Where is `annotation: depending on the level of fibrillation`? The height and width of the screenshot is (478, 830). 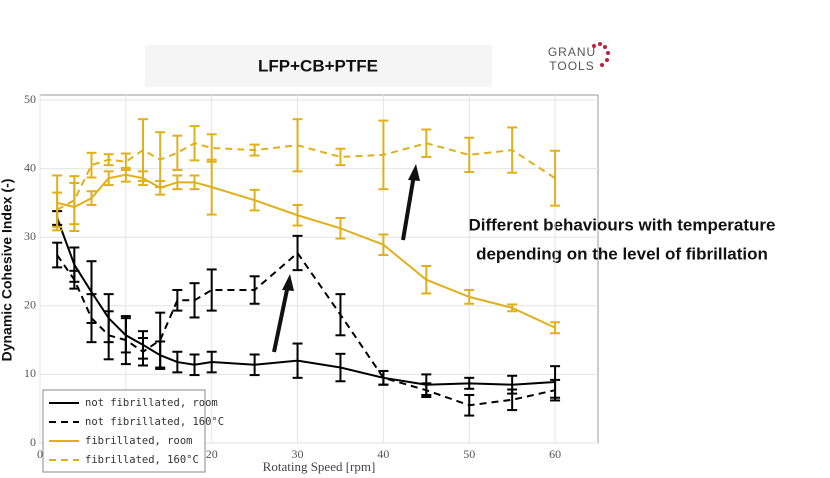 annotation: depending on the level of fibrillation is located at coordinates (622, 253).